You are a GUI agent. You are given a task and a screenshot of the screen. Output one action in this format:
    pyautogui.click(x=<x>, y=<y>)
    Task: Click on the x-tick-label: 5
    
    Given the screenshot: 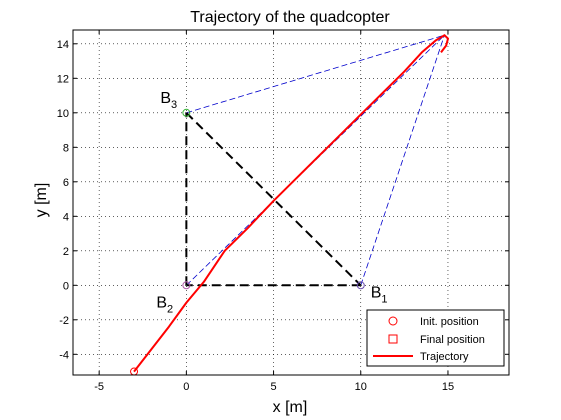 What is the action you would take?
    pyautogui.click(x=273, y=387)
    